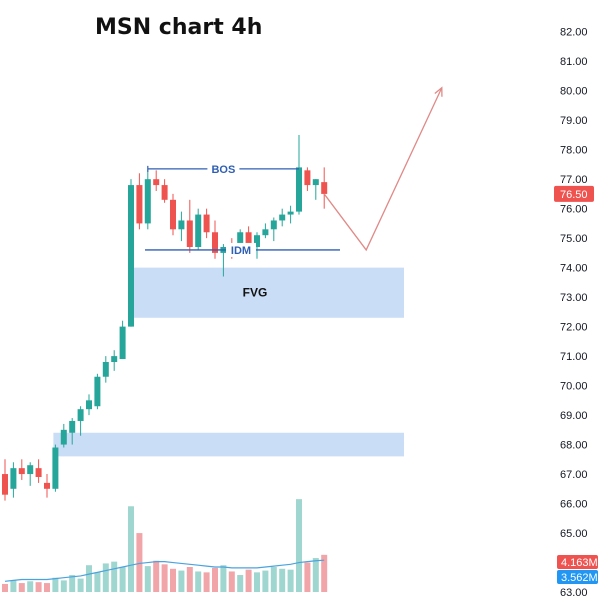 The height and width of the screenshot is (600, 600). I want to click on fvg-label: FVG, so click(255, 293).